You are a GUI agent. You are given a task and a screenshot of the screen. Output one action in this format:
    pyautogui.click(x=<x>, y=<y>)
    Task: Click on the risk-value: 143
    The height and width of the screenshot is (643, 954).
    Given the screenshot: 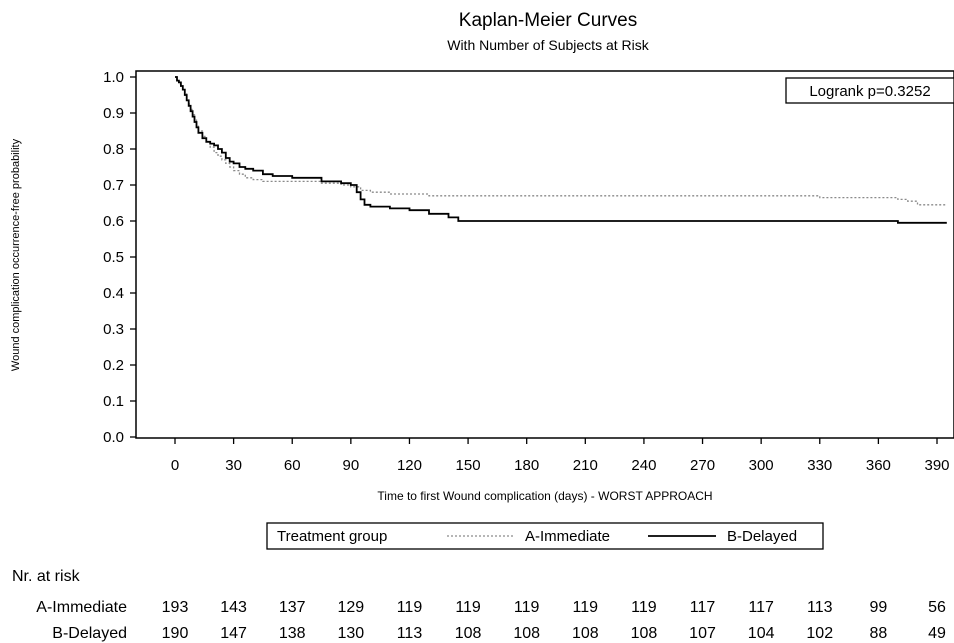 What is the action you would take?
    pyautogui.click(x=233, y=607)
    